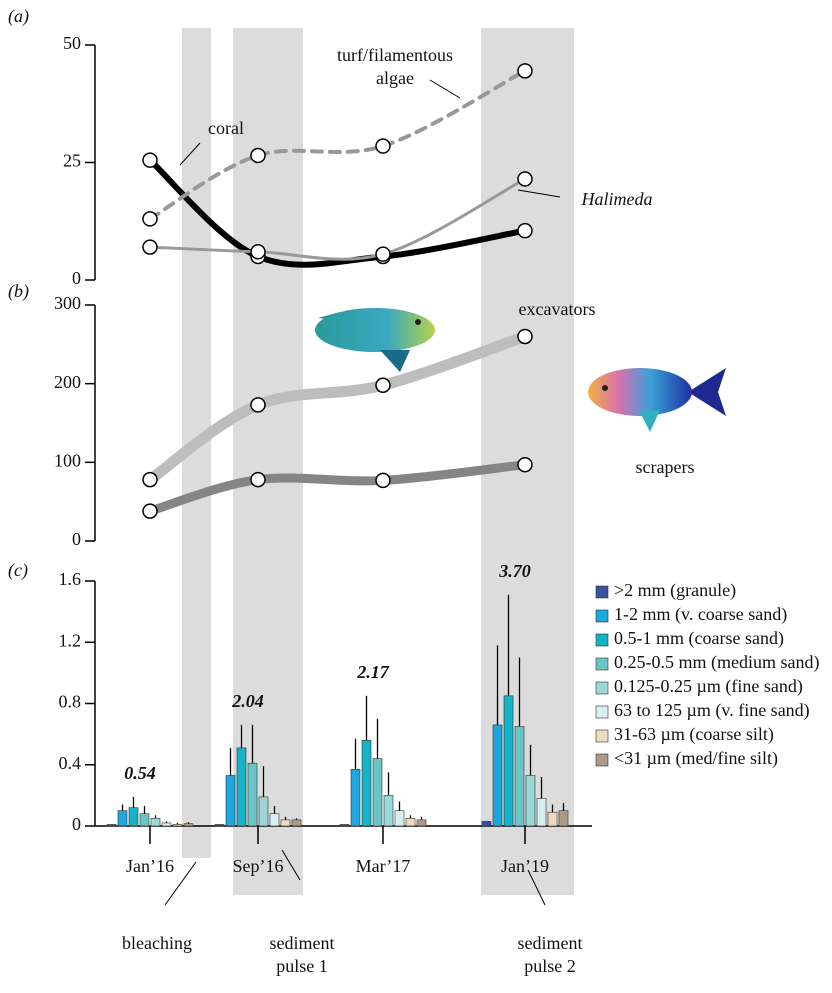 The width and height of the screenshot is (832, 993). What do you see at coordinates (18, 291) in the screenshot?
I see `panel-label: (b)` at bounding box center [18, 291].